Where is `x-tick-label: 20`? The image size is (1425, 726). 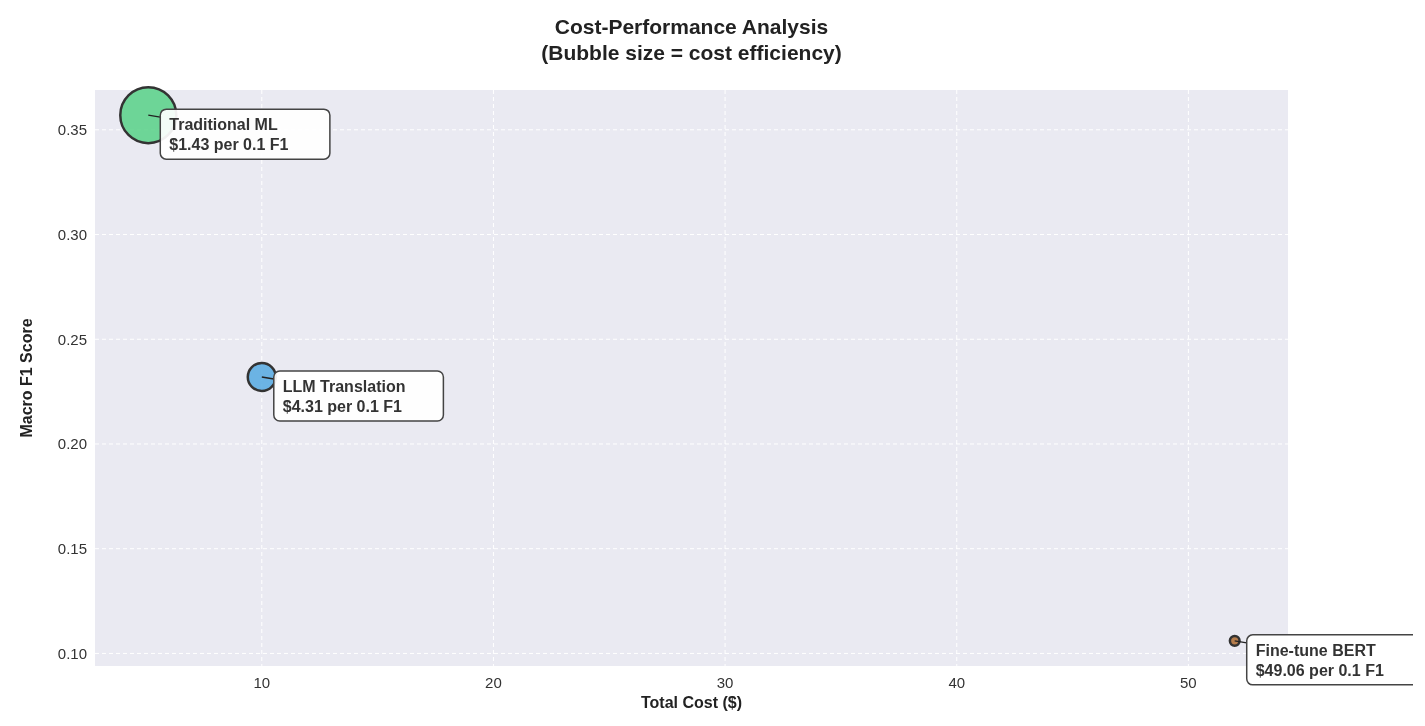
x-tick-label: 20 is located at coordinates (493, 682).